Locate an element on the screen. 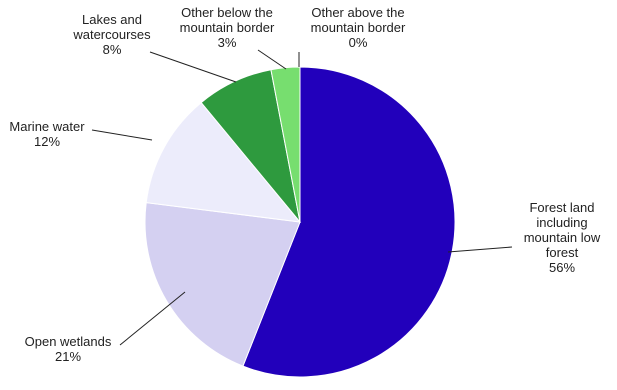 This screenshot has height=390, width=617. slice-label: Marine water 12% is located at coordinates (48, 134).